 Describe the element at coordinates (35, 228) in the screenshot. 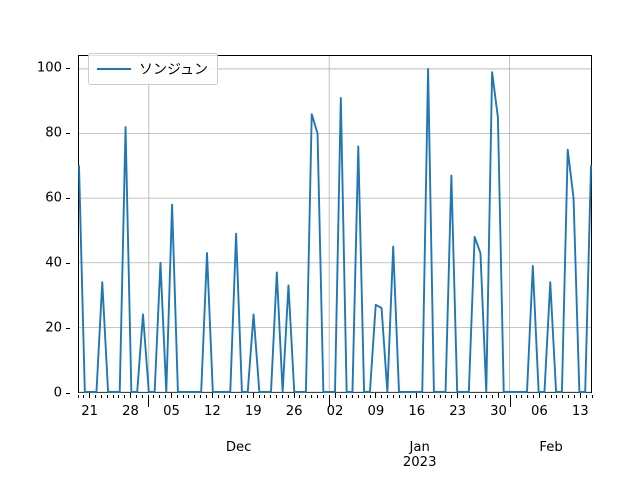

I see `y-axis-tick-labels: 0 20 40 60 80 100` at that location.